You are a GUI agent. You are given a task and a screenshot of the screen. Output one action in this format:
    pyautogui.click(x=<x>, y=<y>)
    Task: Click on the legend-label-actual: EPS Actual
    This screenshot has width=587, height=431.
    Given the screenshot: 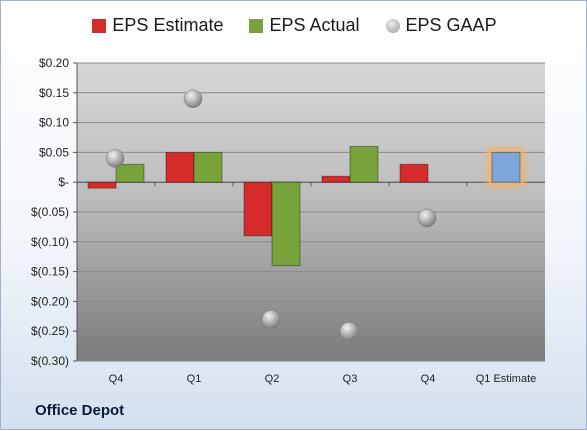 What is the action you would take?
    pyautogui.click(x=314, y=25)
    